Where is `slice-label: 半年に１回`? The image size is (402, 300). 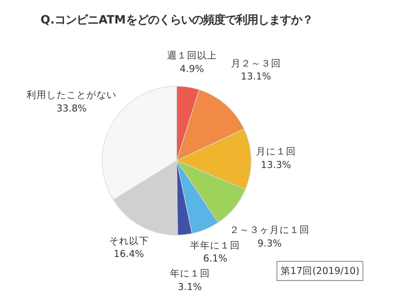 slice-label: 半年に１回 is located at coordinates (215, 245).